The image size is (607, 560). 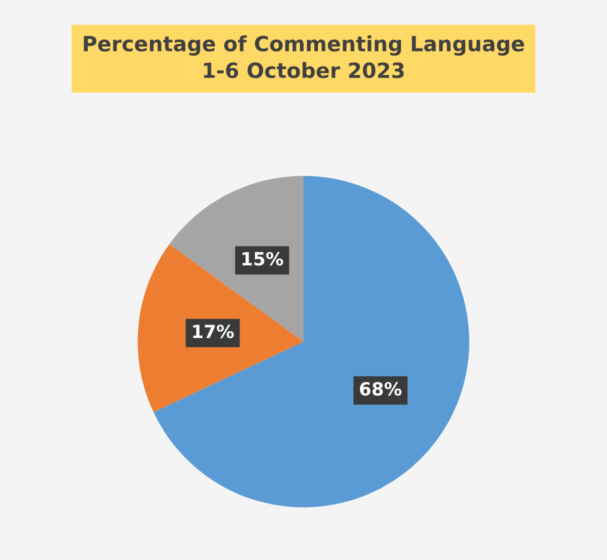 What do you see at coordinates (304, 56) in the screenshot?
I see `chart-title: Percentage of Commenting Language 1-6 October 2023` at bounding box center [304, 56].